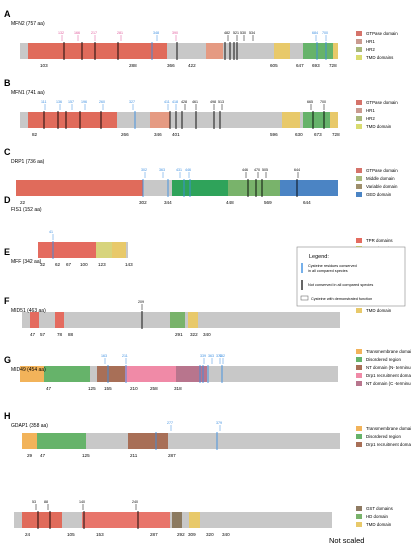 This screenshot has width=411, height=550. Describe the element at coordinates (23, 202) in the screenshot. I see `domain-boundary-label: 22` at that location.